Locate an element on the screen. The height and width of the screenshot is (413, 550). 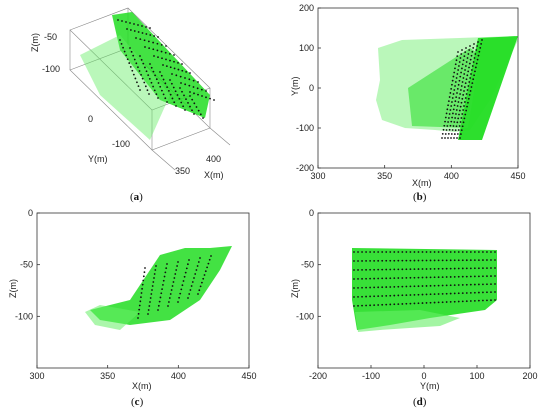
panel-b-tracklines is located at coordinates (462, 89).